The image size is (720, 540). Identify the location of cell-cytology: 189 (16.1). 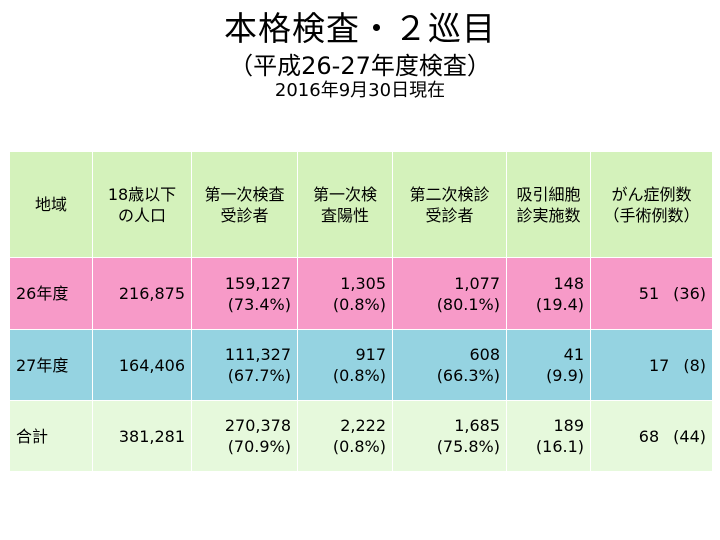
(548, 436).